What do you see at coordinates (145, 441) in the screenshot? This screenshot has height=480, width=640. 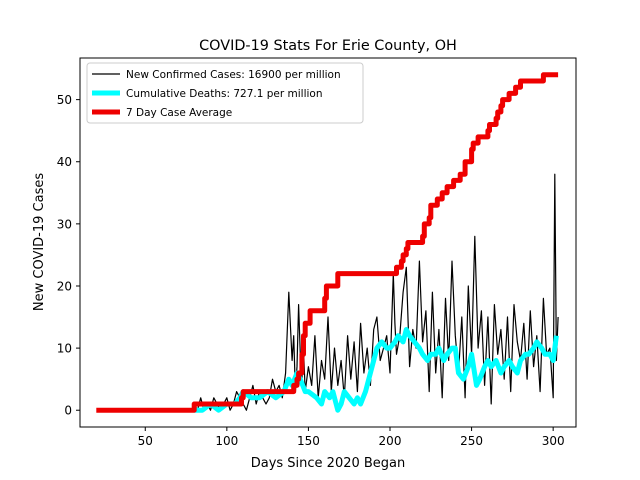 I see `x-tick-label: 50` at bounding box center [145, 441].